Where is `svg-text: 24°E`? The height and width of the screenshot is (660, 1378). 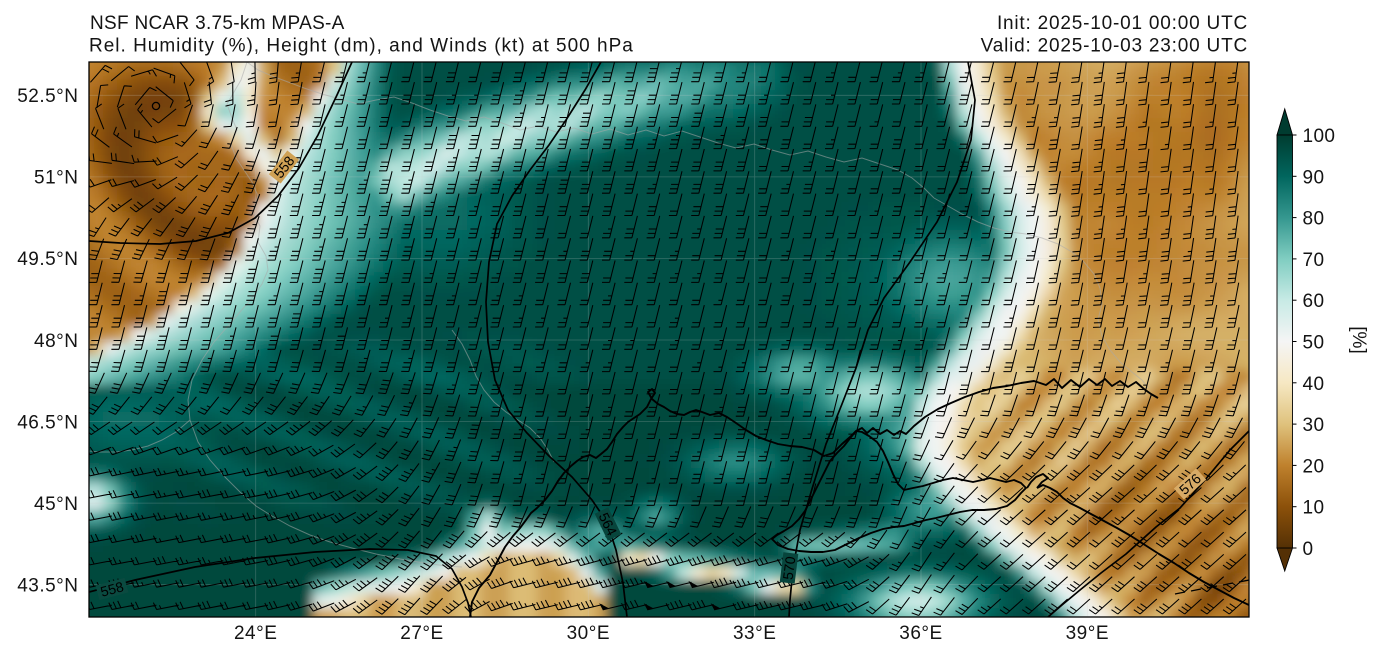 svg-text: 24°E is located at coordinates (255, 633).